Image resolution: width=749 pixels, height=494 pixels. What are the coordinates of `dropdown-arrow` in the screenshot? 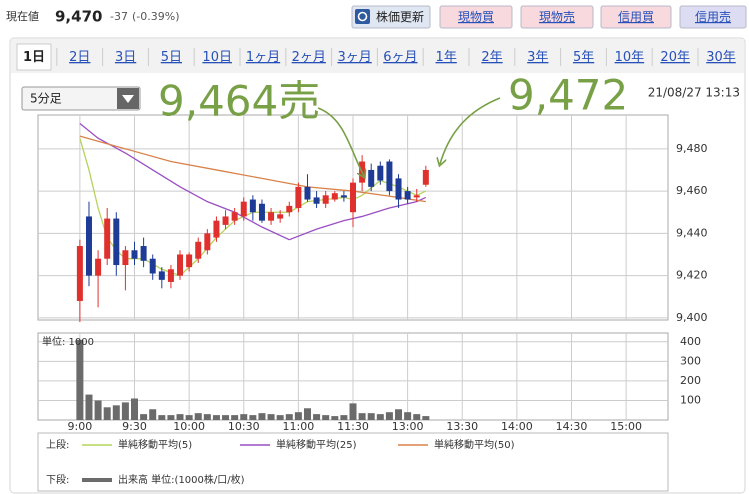 It's located at (128, 99).